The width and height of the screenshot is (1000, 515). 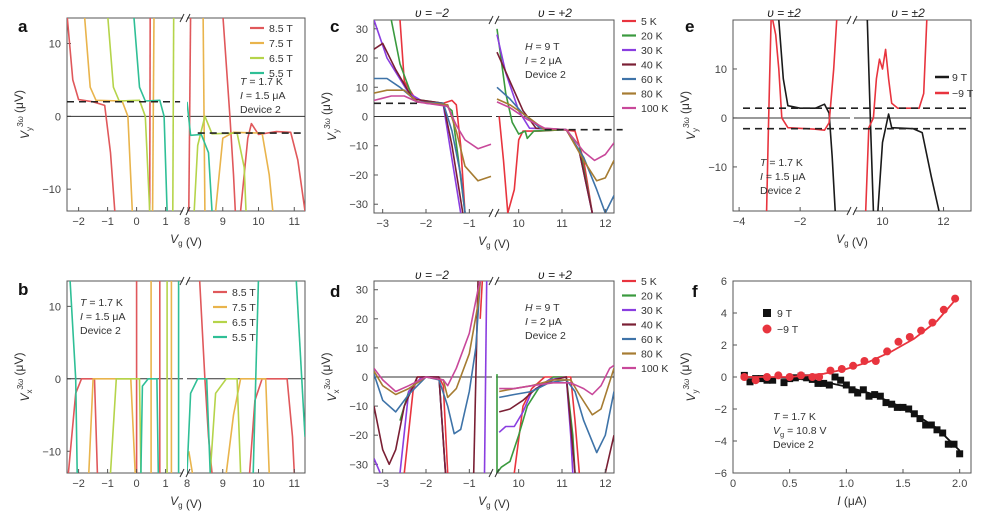 What do you see at coordinates (870, 115) in the screenshot?
I see `series-line-9T` at bounding box center [870, 115].